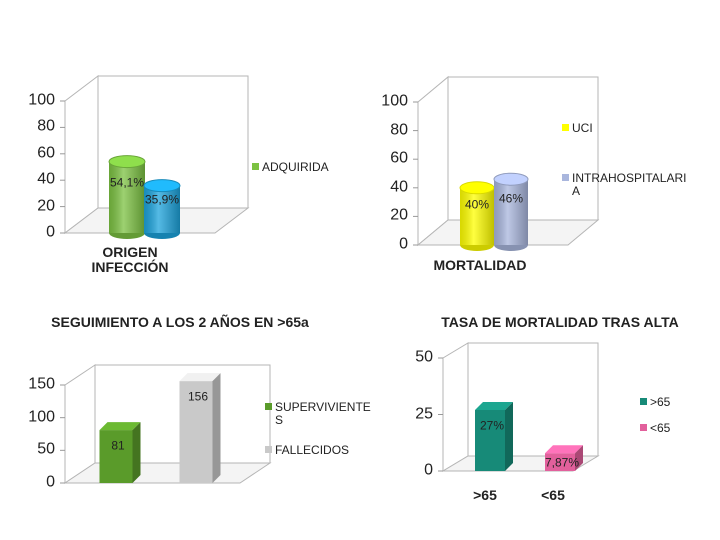 This screenshot has width=720, height=540. Describe the element at coordinates (660, 402) in the screenshot. I see `legend-label: >65` at that location.